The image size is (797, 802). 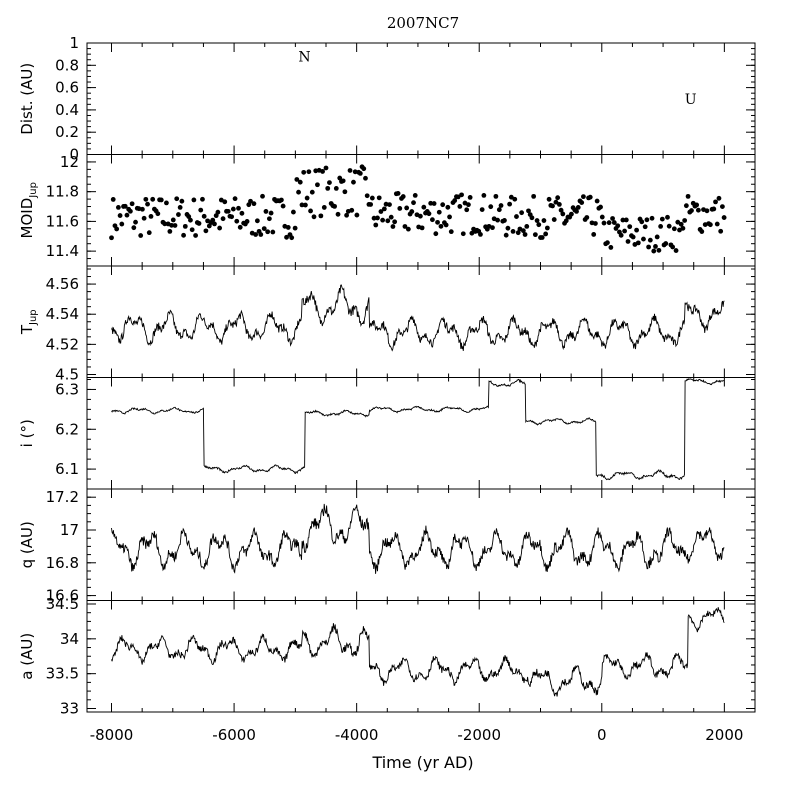 I want to click on y-axis-label: q (AU), so click(x=27, y=544).